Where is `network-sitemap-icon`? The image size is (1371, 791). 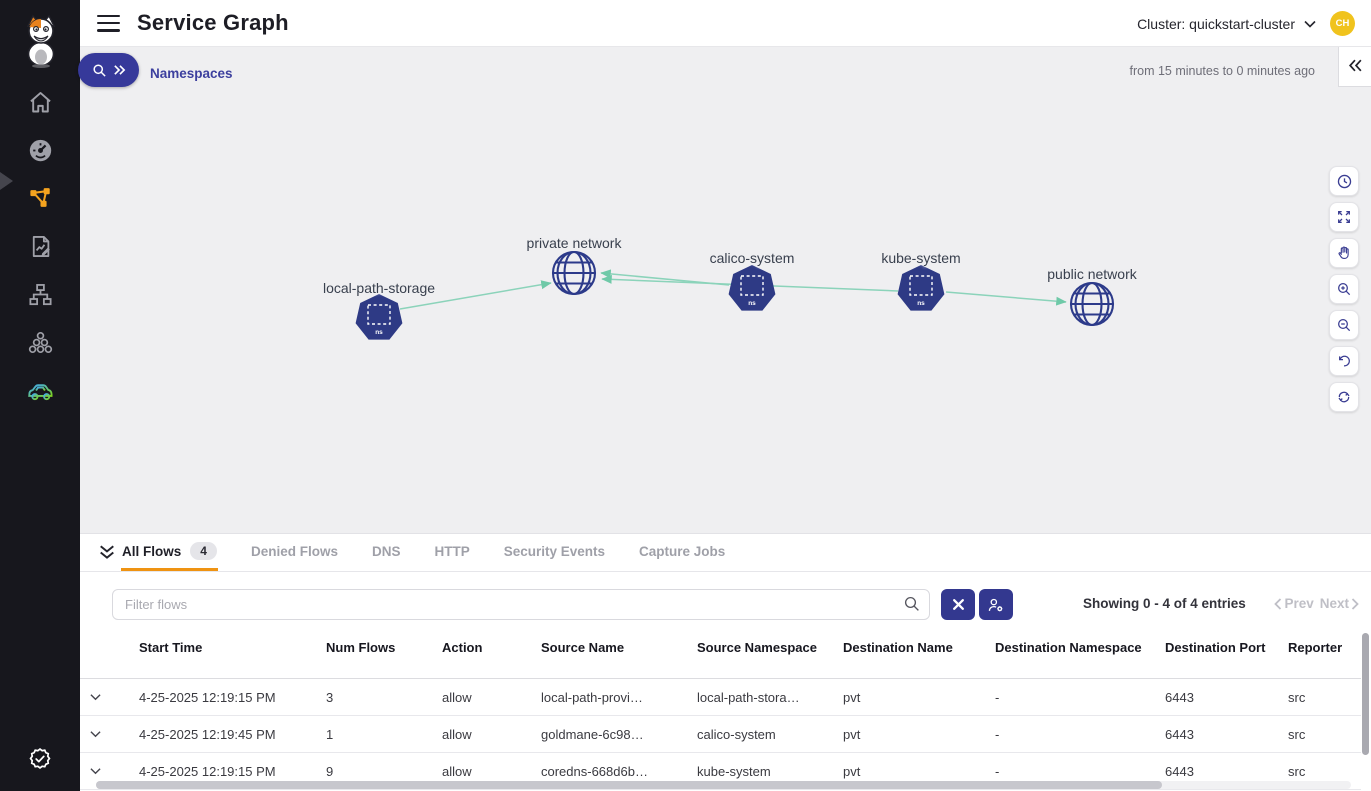
network-sitemap-icon is located at coordinates (40, 295).